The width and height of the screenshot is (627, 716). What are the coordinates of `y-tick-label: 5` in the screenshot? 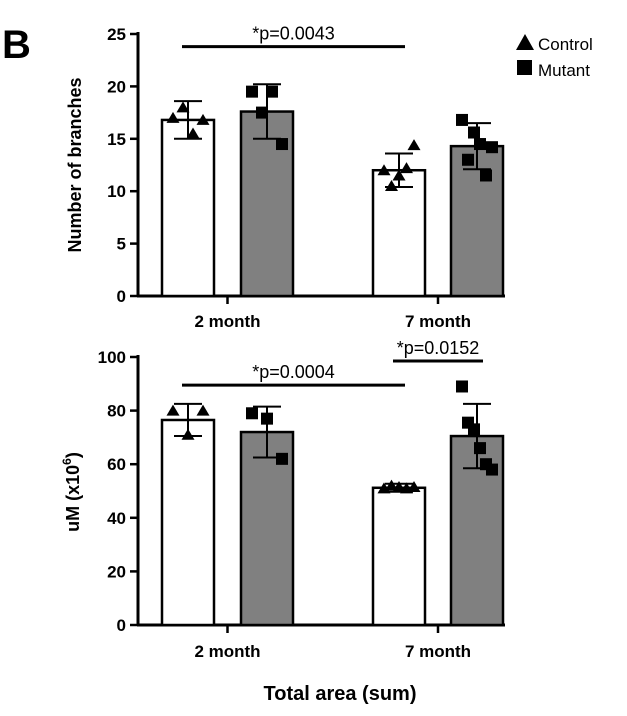 It's located at (121, 244).